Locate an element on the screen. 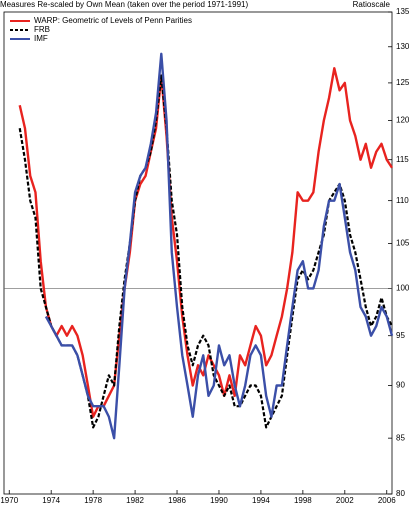  x-tick-label: 1970 is located at coordinates (9, 500).